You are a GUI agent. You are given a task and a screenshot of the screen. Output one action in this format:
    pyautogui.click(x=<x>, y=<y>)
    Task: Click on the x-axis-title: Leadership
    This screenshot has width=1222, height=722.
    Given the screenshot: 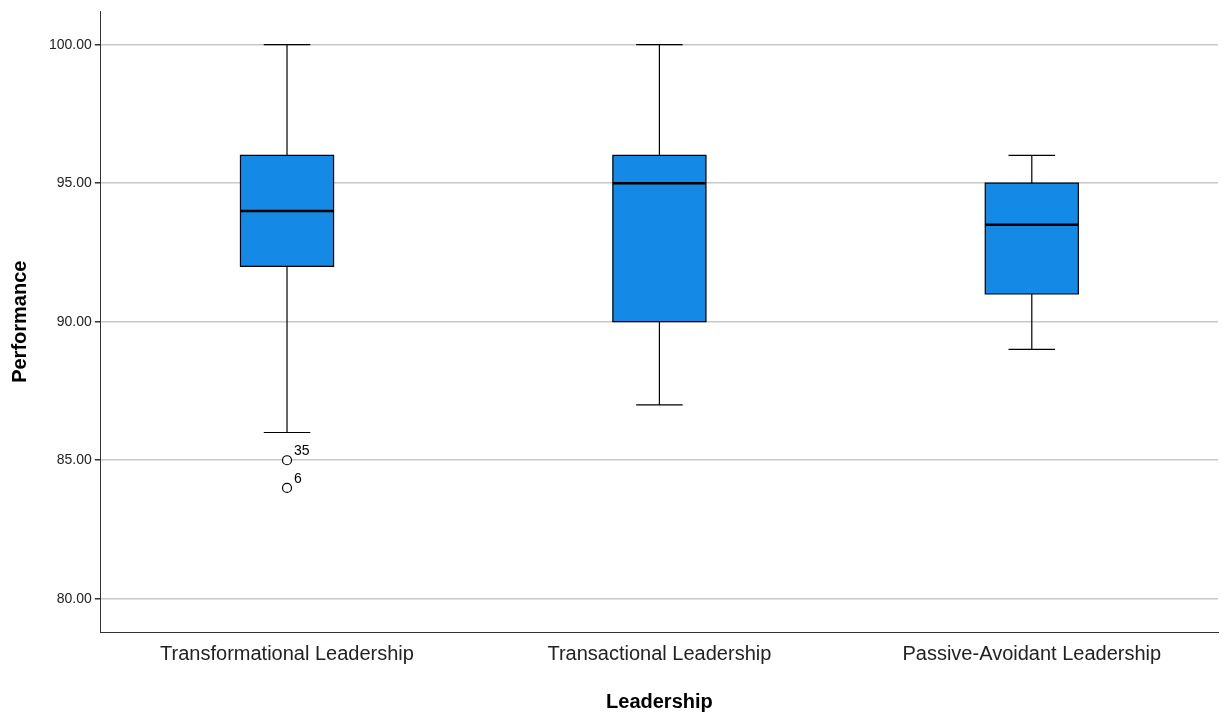 What is the action you would take?
    pyautogui.click(x=659, y=700)
    